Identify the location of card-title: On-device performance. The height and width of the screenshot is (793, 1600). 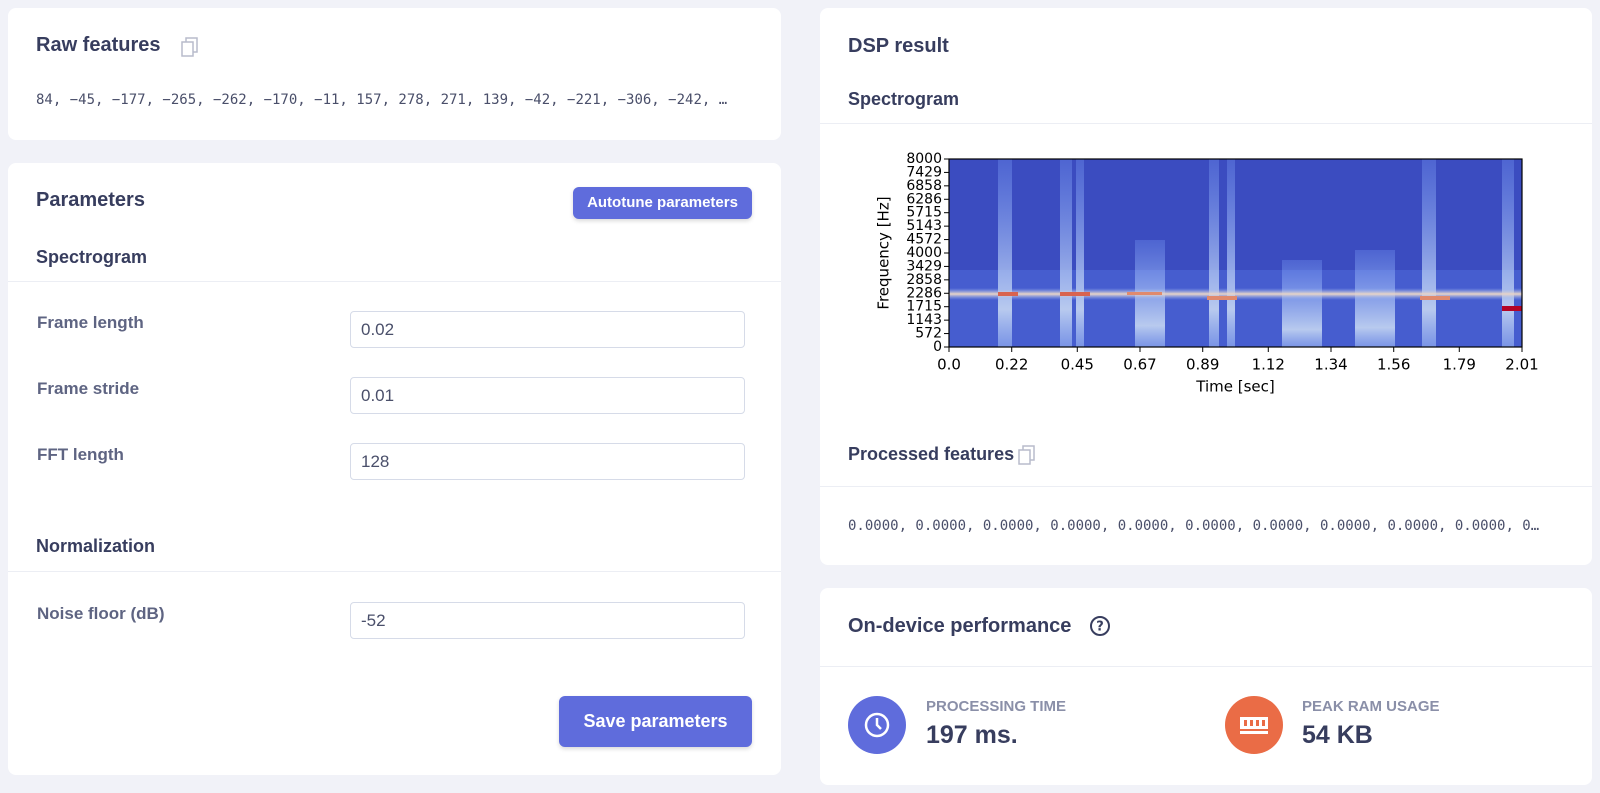
(960, 626).